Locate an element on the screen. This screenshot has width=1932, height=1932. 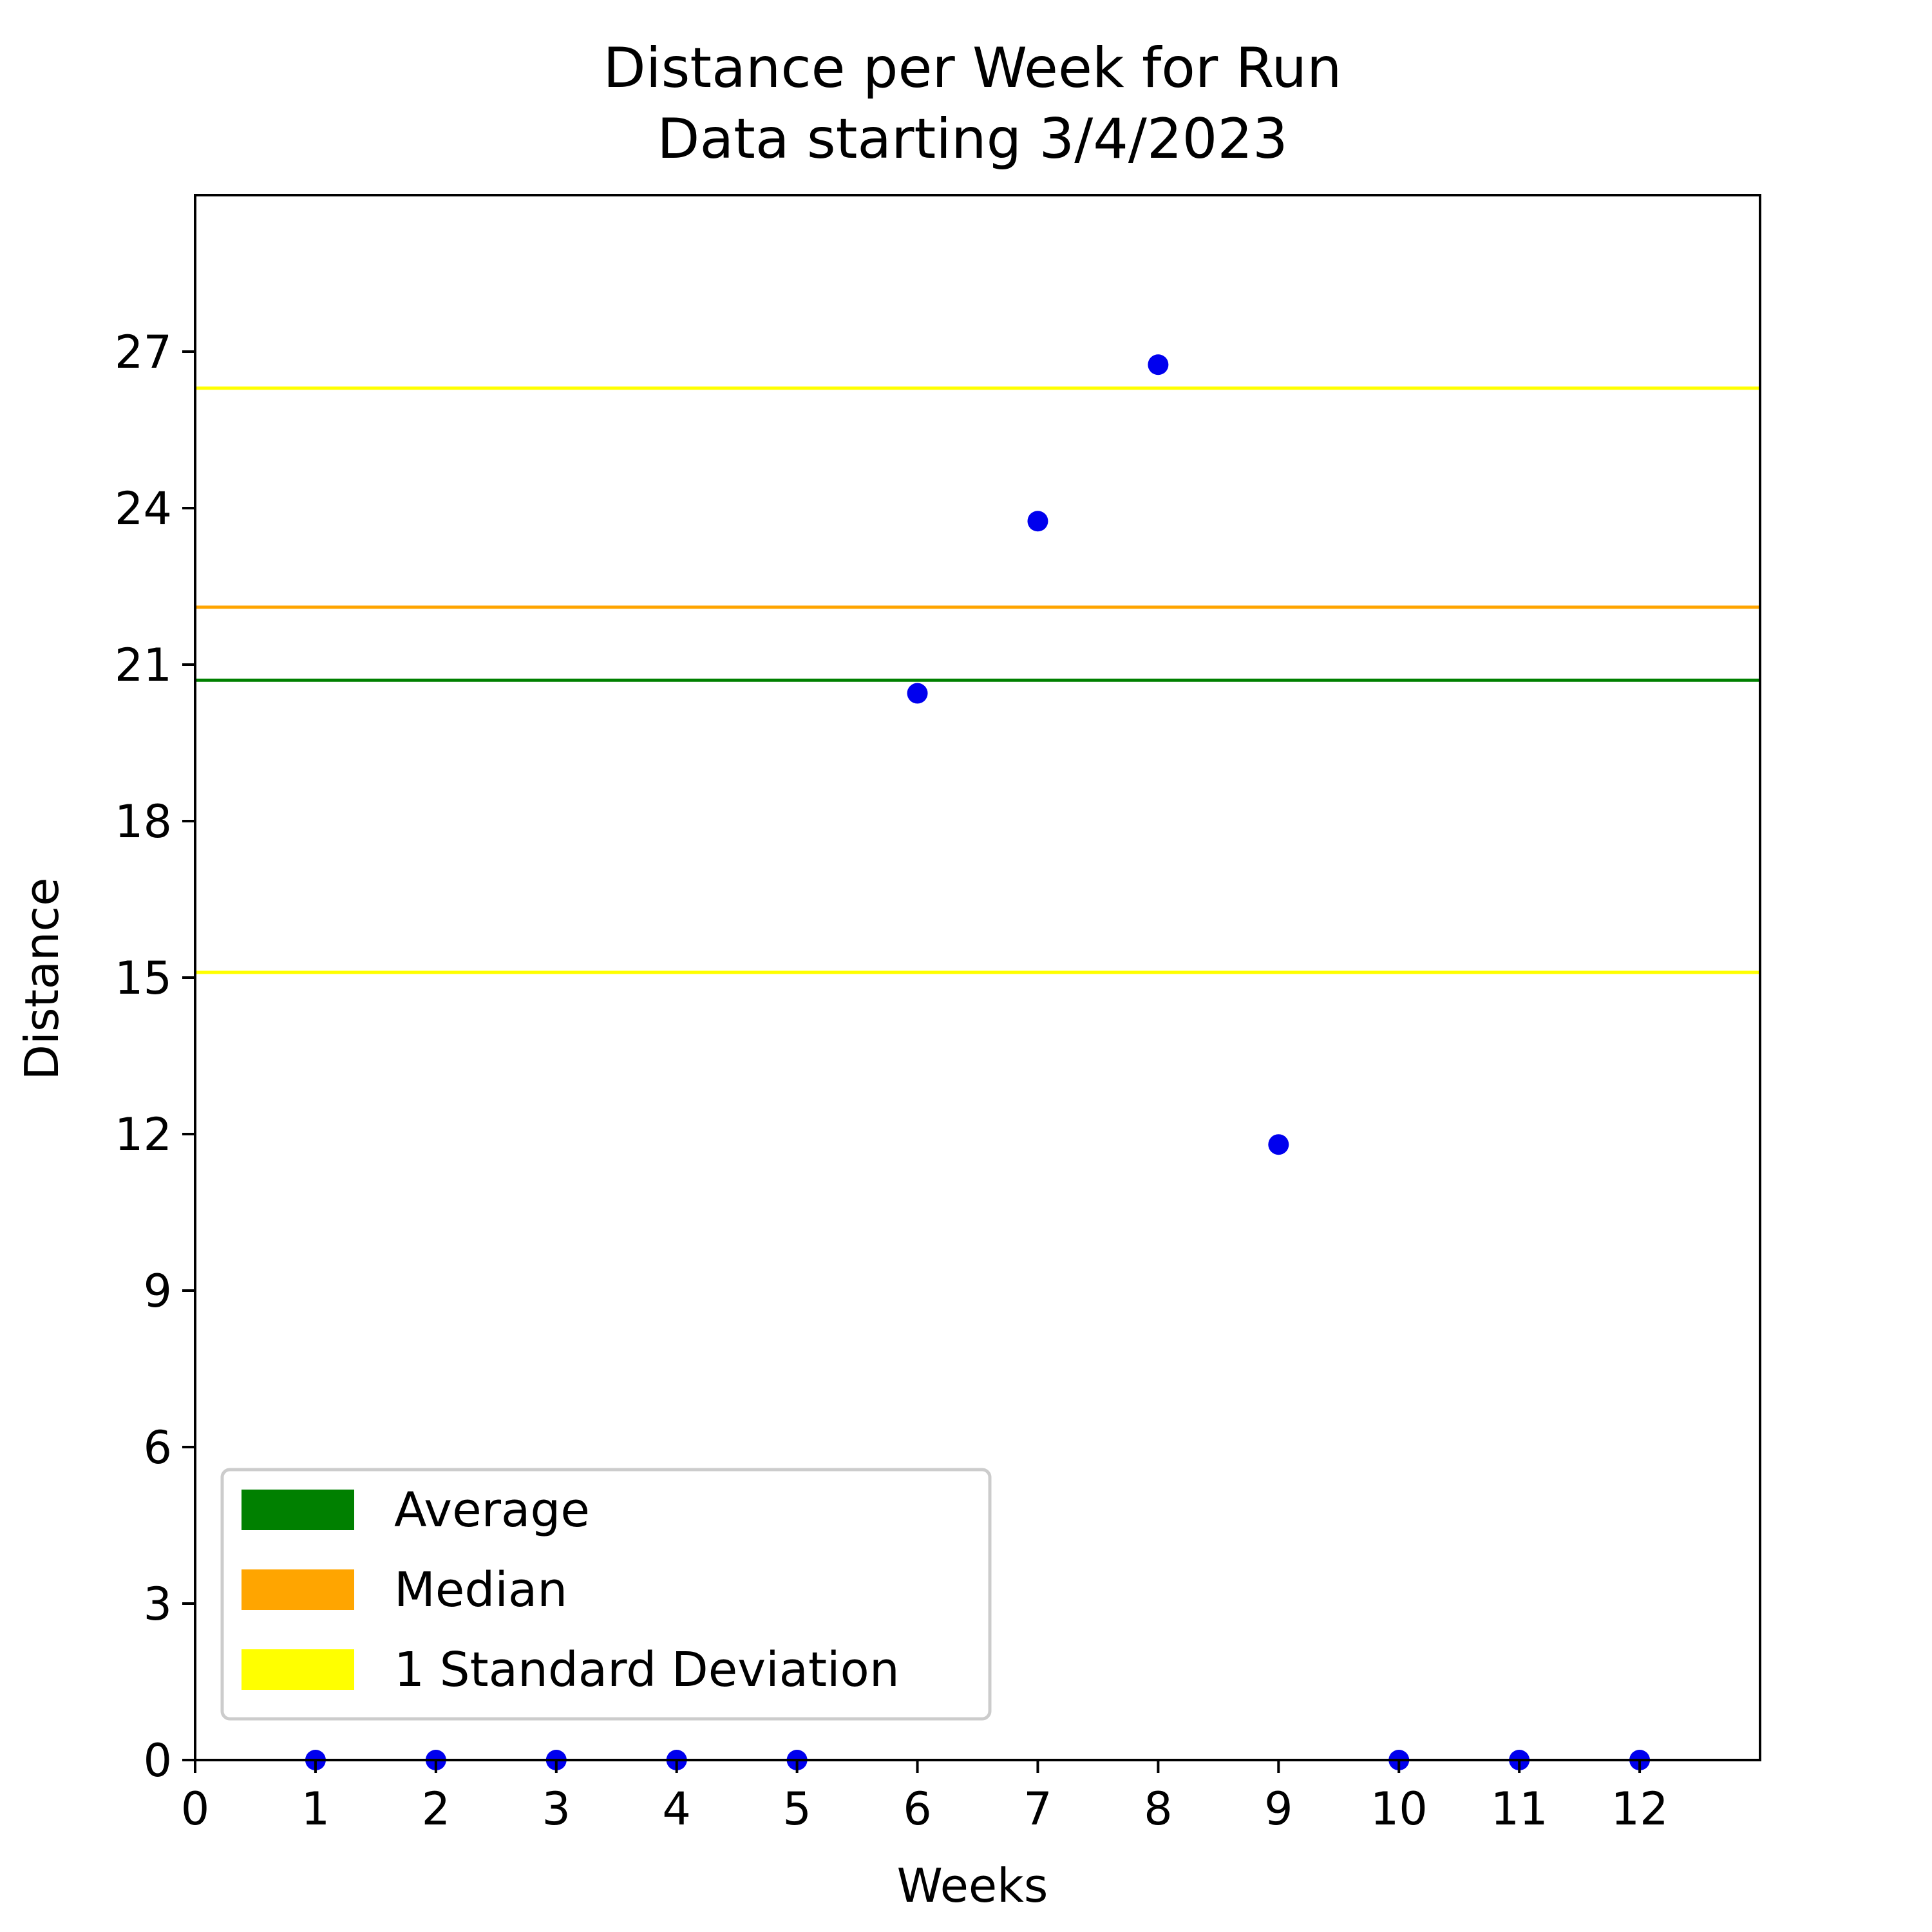
y-tick-label-12: 12 is located at coordinates (143, 1134).